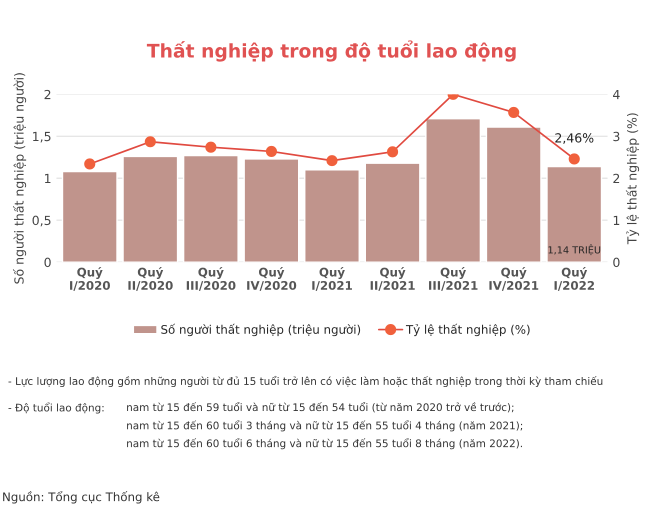  I want to click on y2-tick-label: 1, so click(617, 220).